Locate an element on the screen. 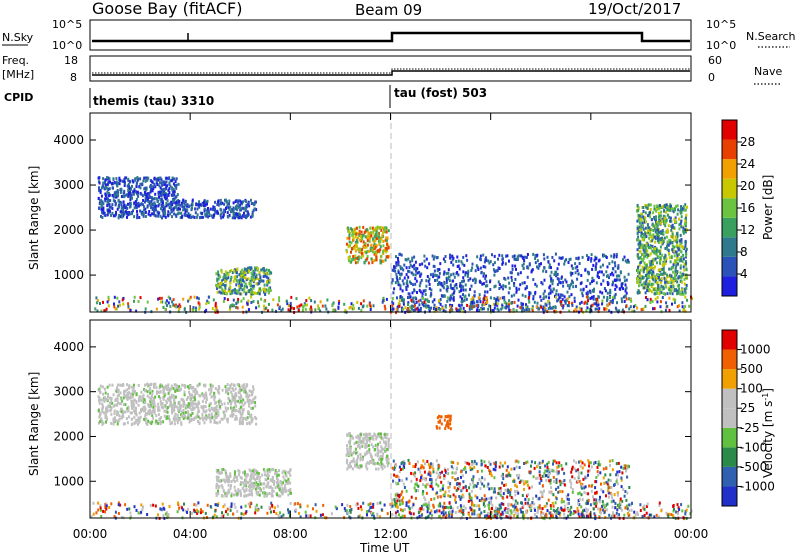 This screenshot has height=554, width=800. y-tick-label: 4000 is located at coordinates (68, 140).